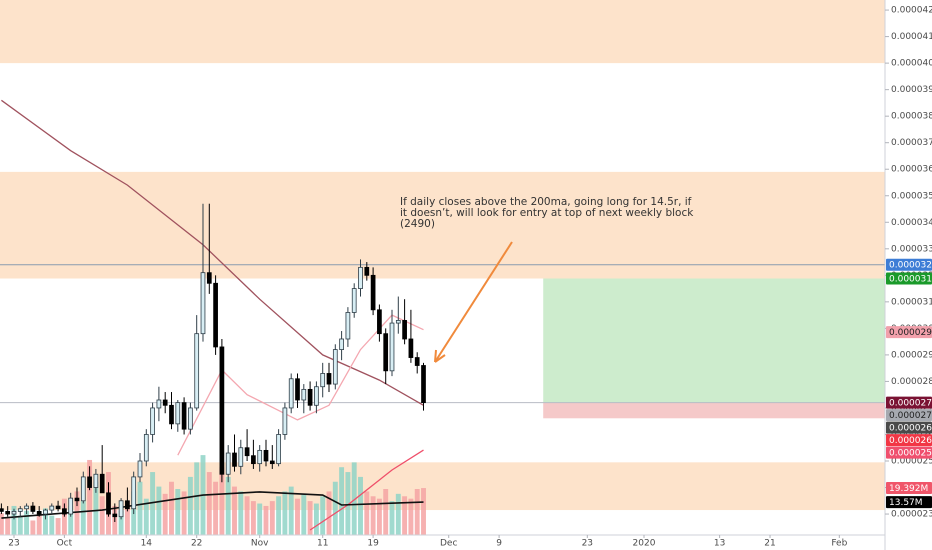  I want to click on price-label-text: 0.00002695, so click(910, 429).